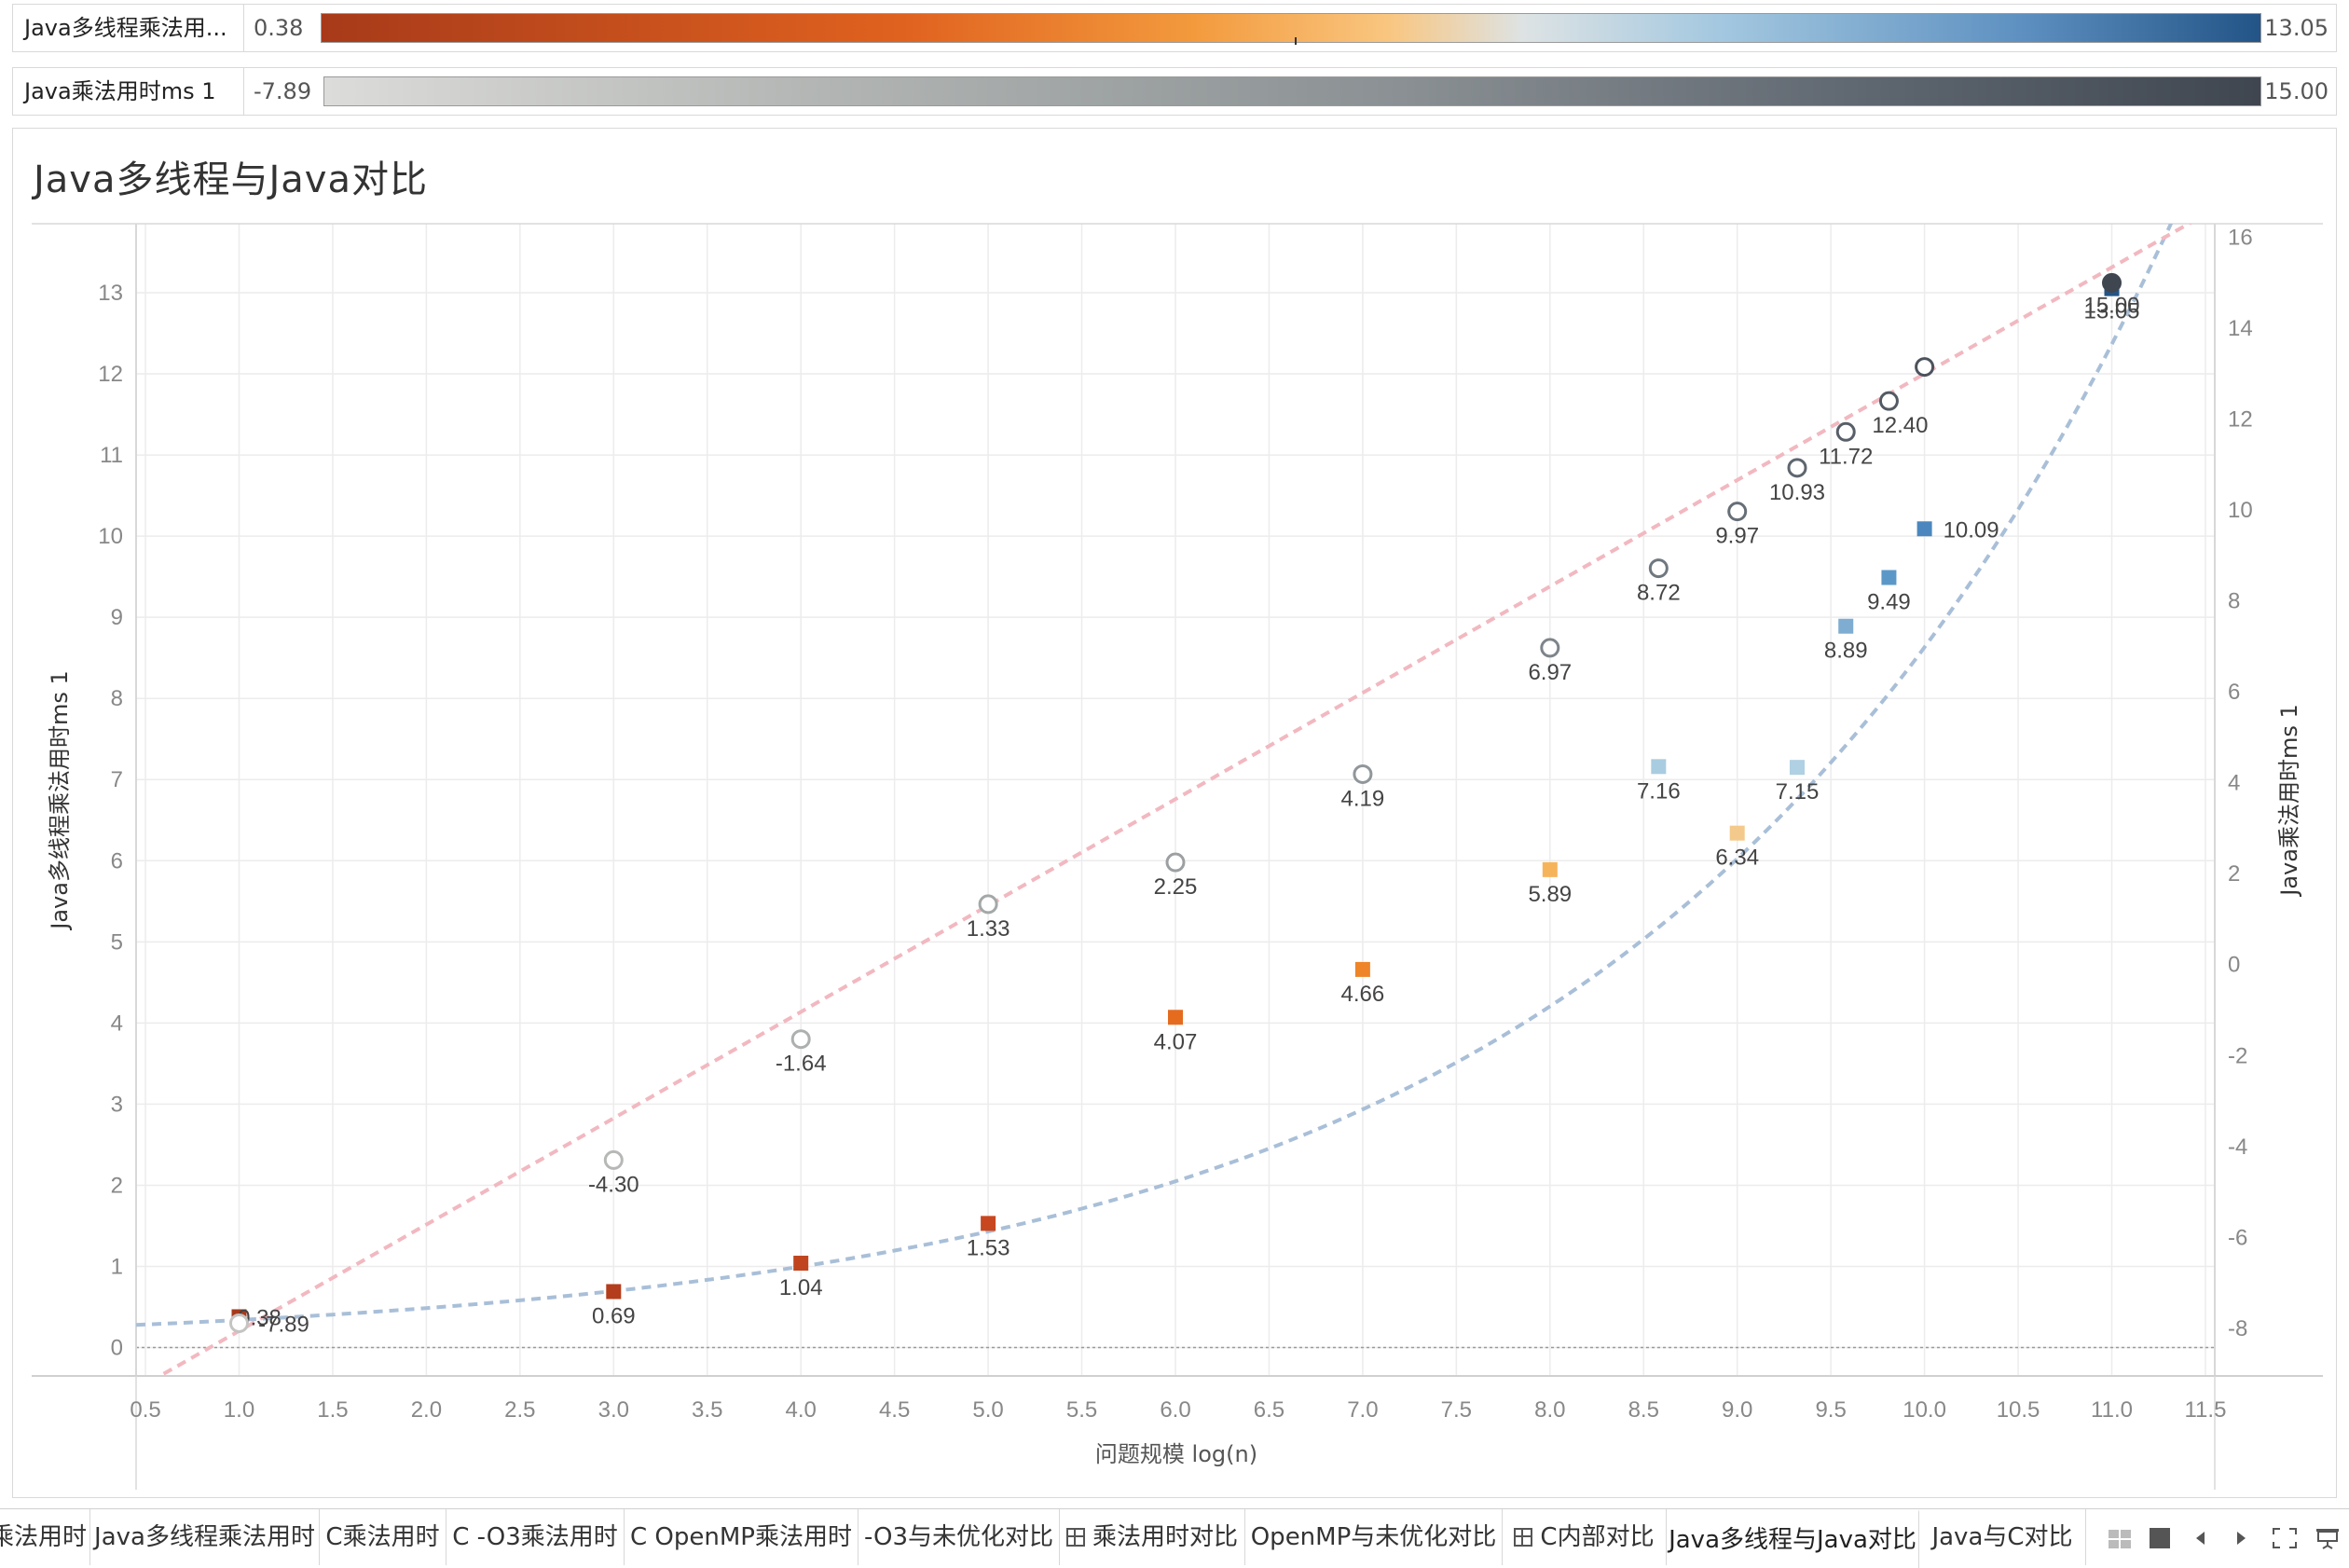  Describe the element at coordinates (2285, 1538) in the screenshot. I see `fullscreen-icon` at that location.